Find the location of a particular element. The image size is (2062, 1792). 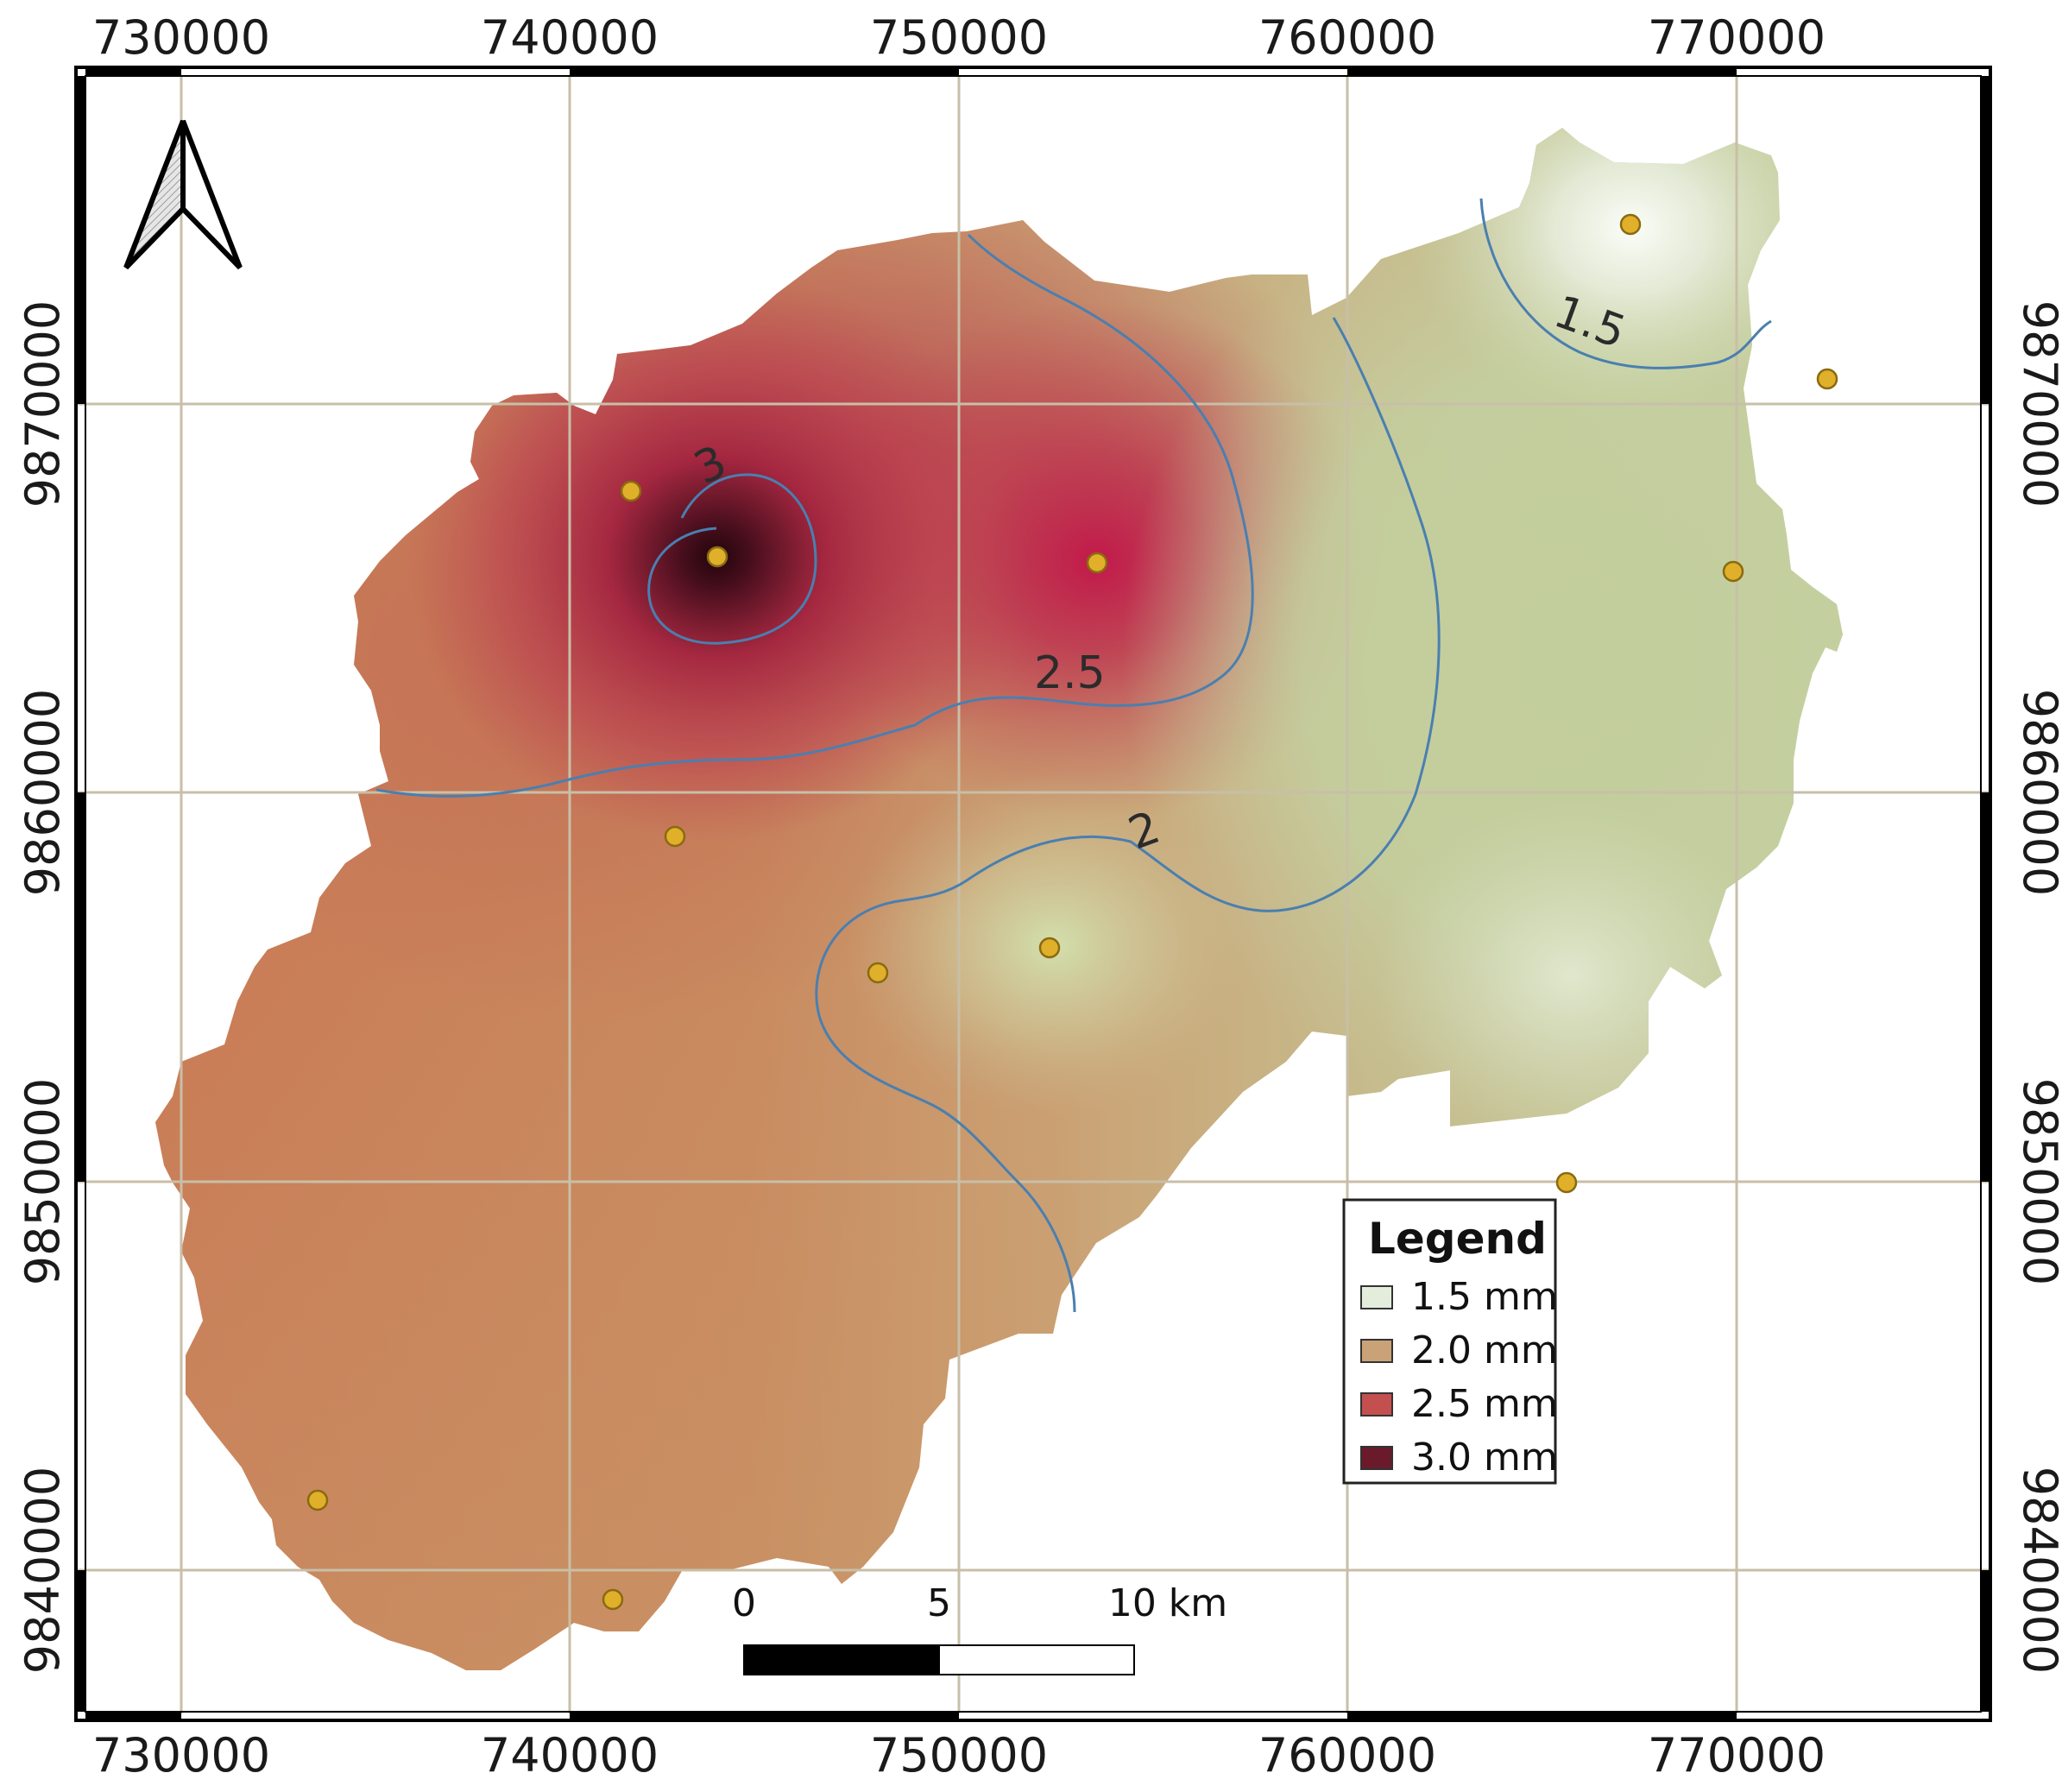

x-tick-label-bottom: 750000 is located at coordinates (959, 1755).